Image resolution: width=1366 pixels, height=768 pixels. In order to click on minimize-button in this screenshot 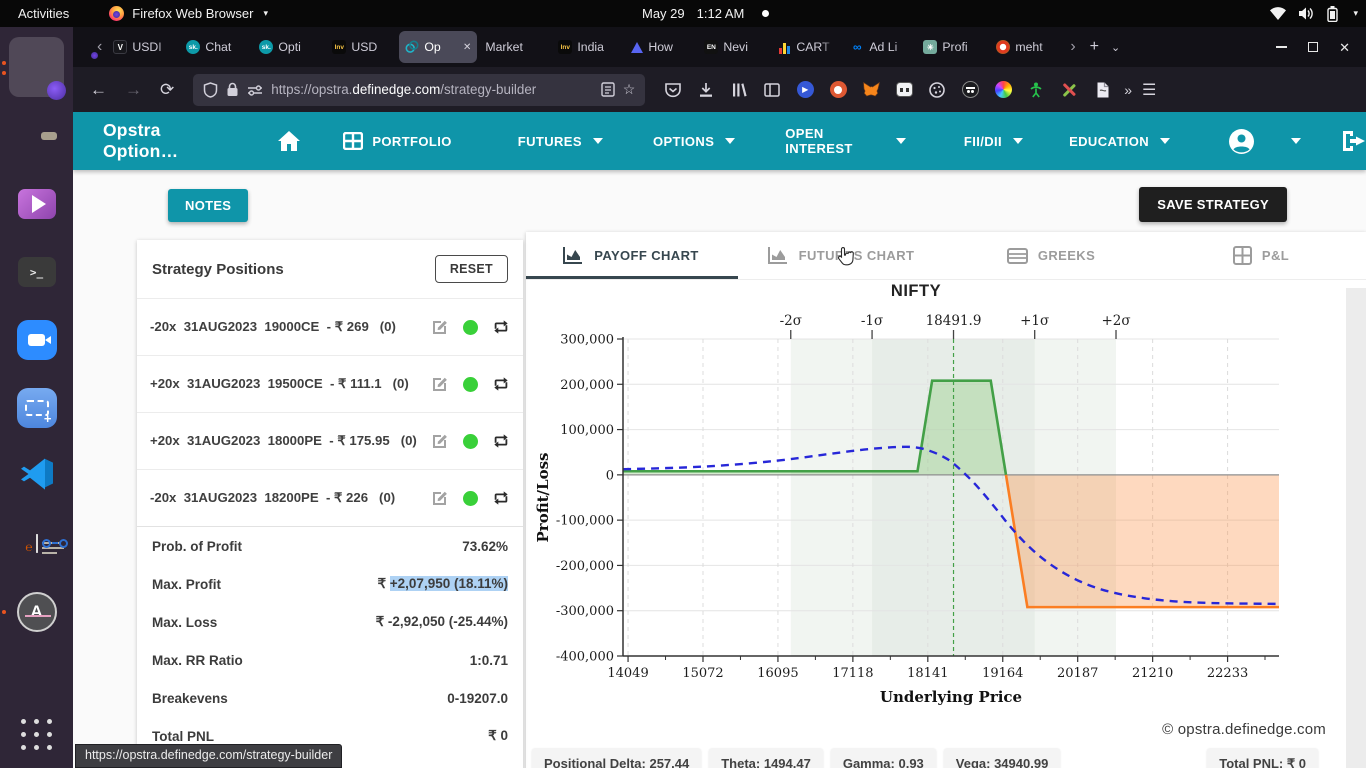, I will do `click(1282, 47)`.